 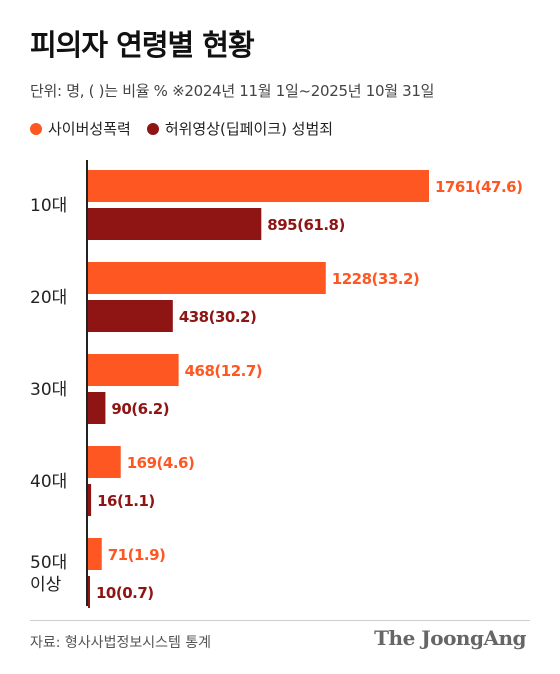 What do you see at coordinates (126, 501) in the screenshot?
I see `data-label-deepfake: 16(1.1)` at bounding box center [126, 501].